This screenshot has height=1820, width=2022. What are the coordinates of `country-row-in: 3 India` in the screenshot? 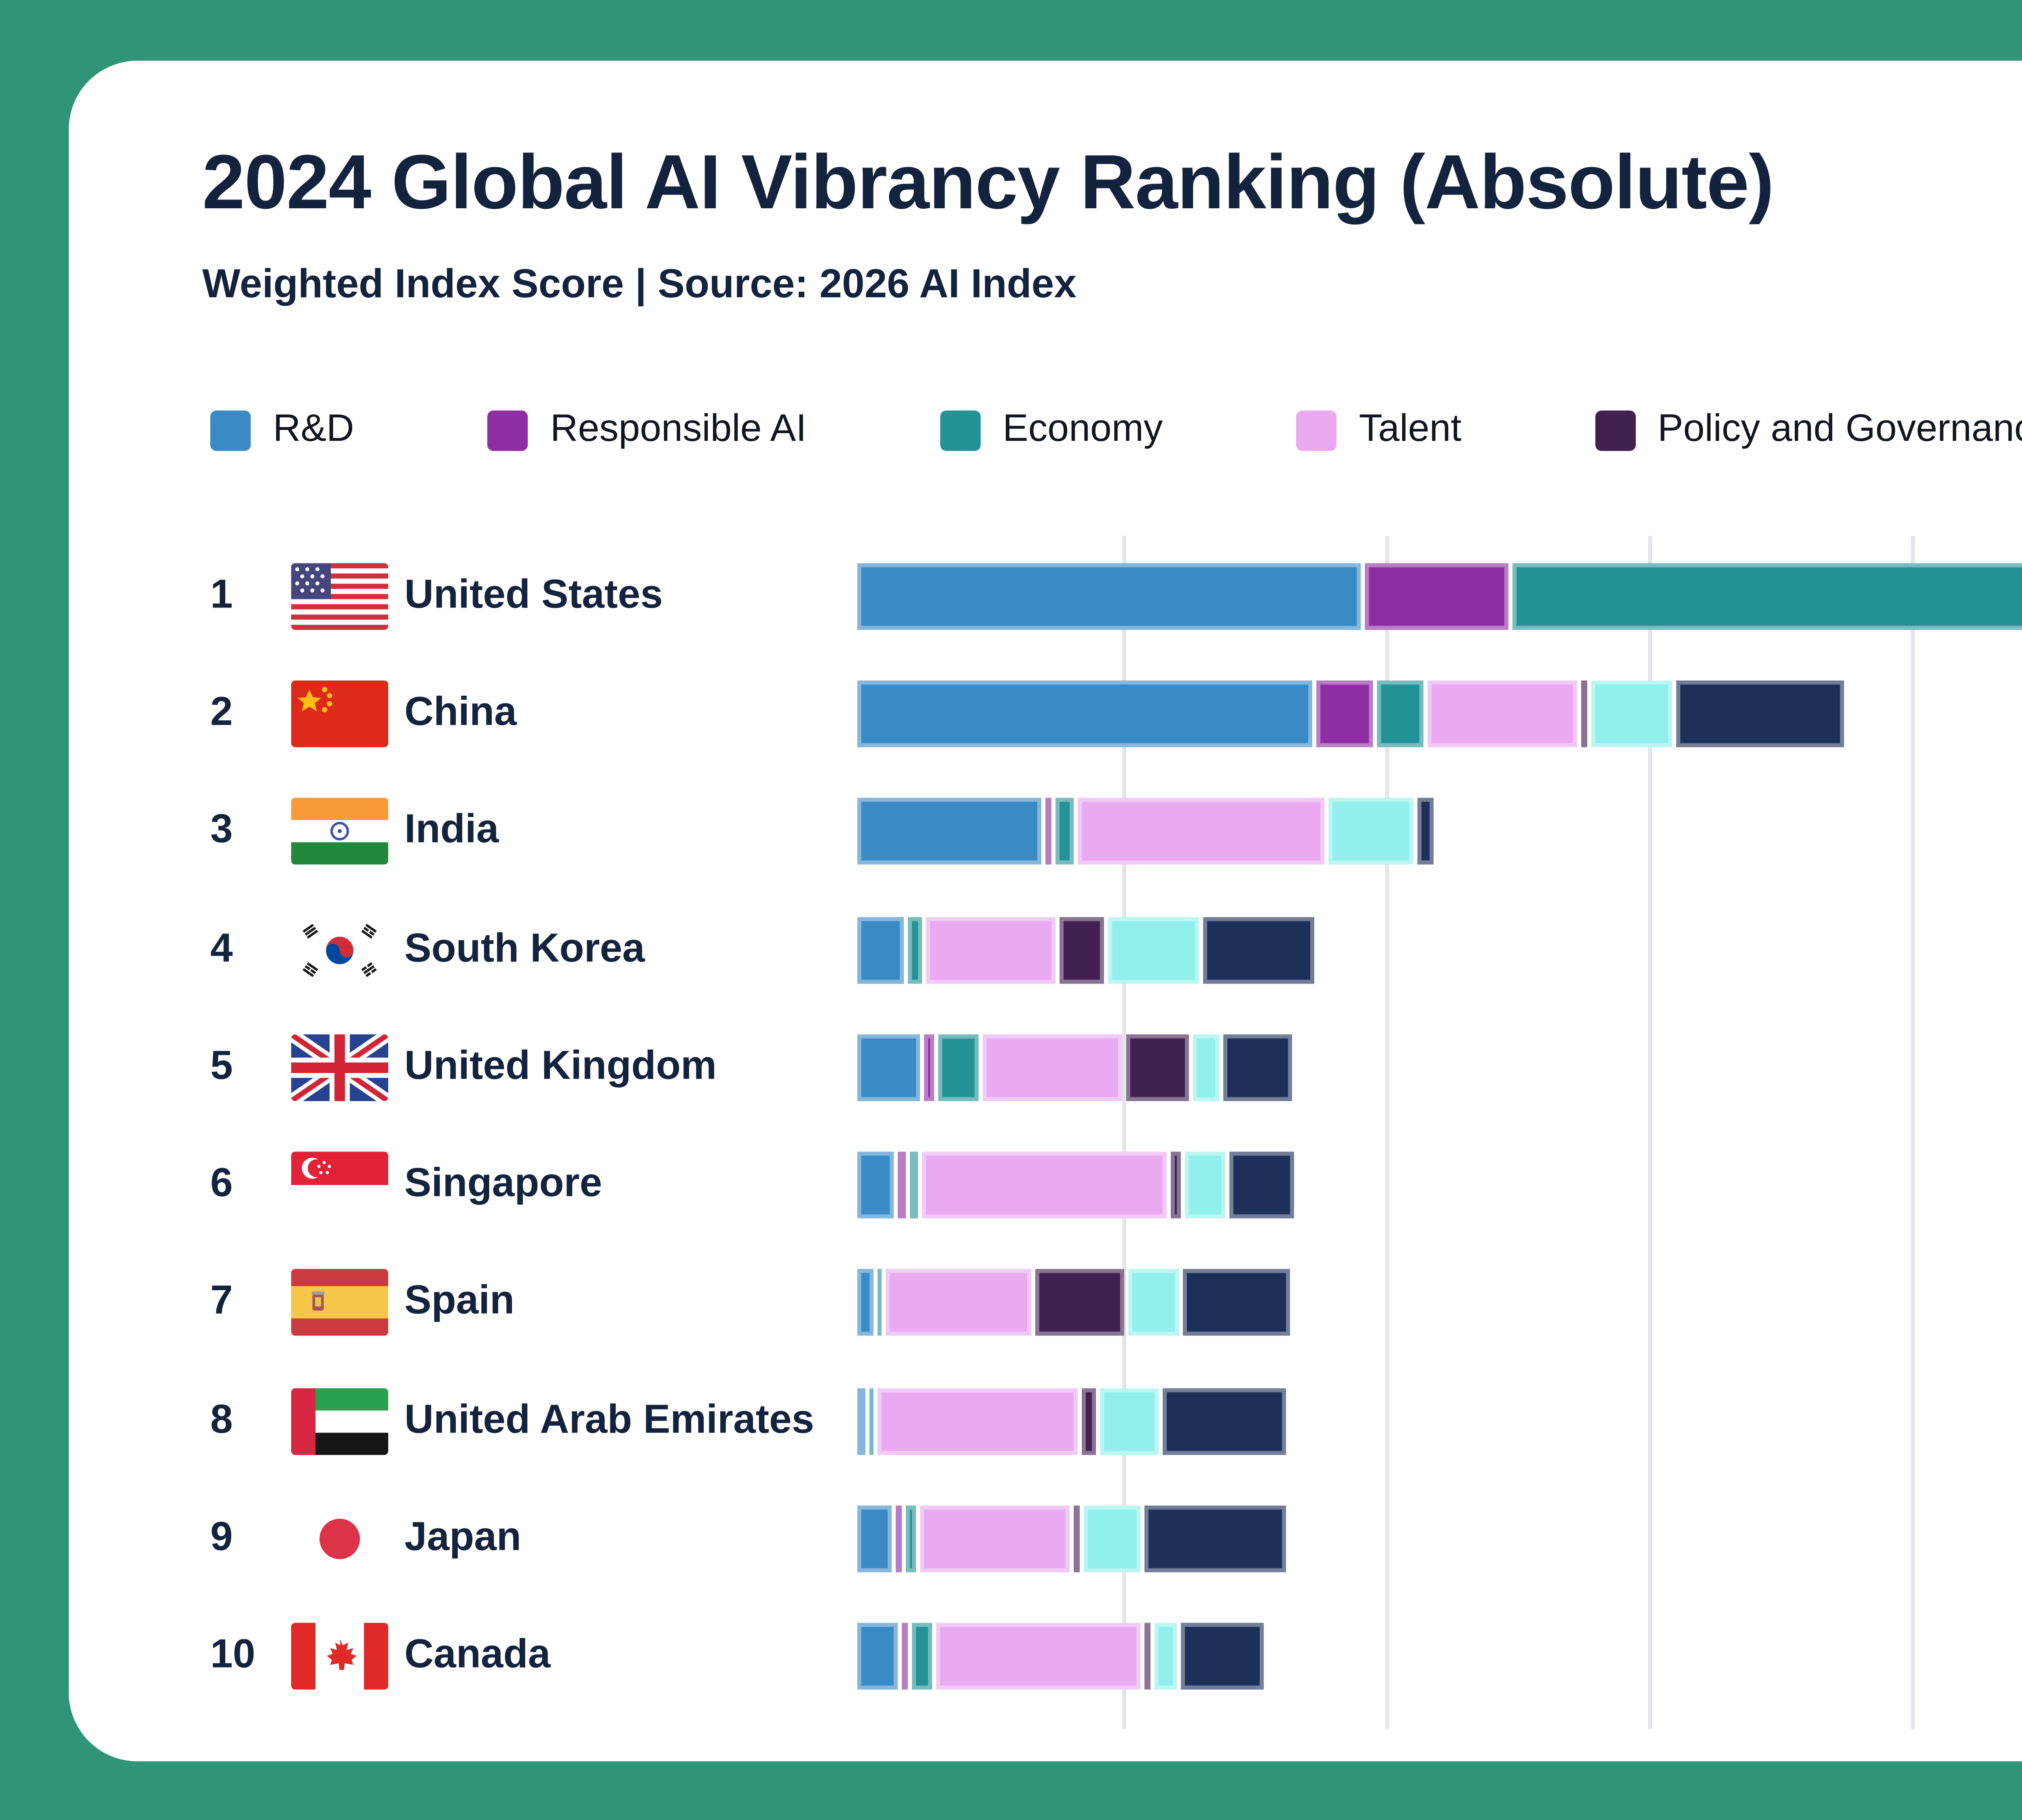 It's located at (1045, 832).